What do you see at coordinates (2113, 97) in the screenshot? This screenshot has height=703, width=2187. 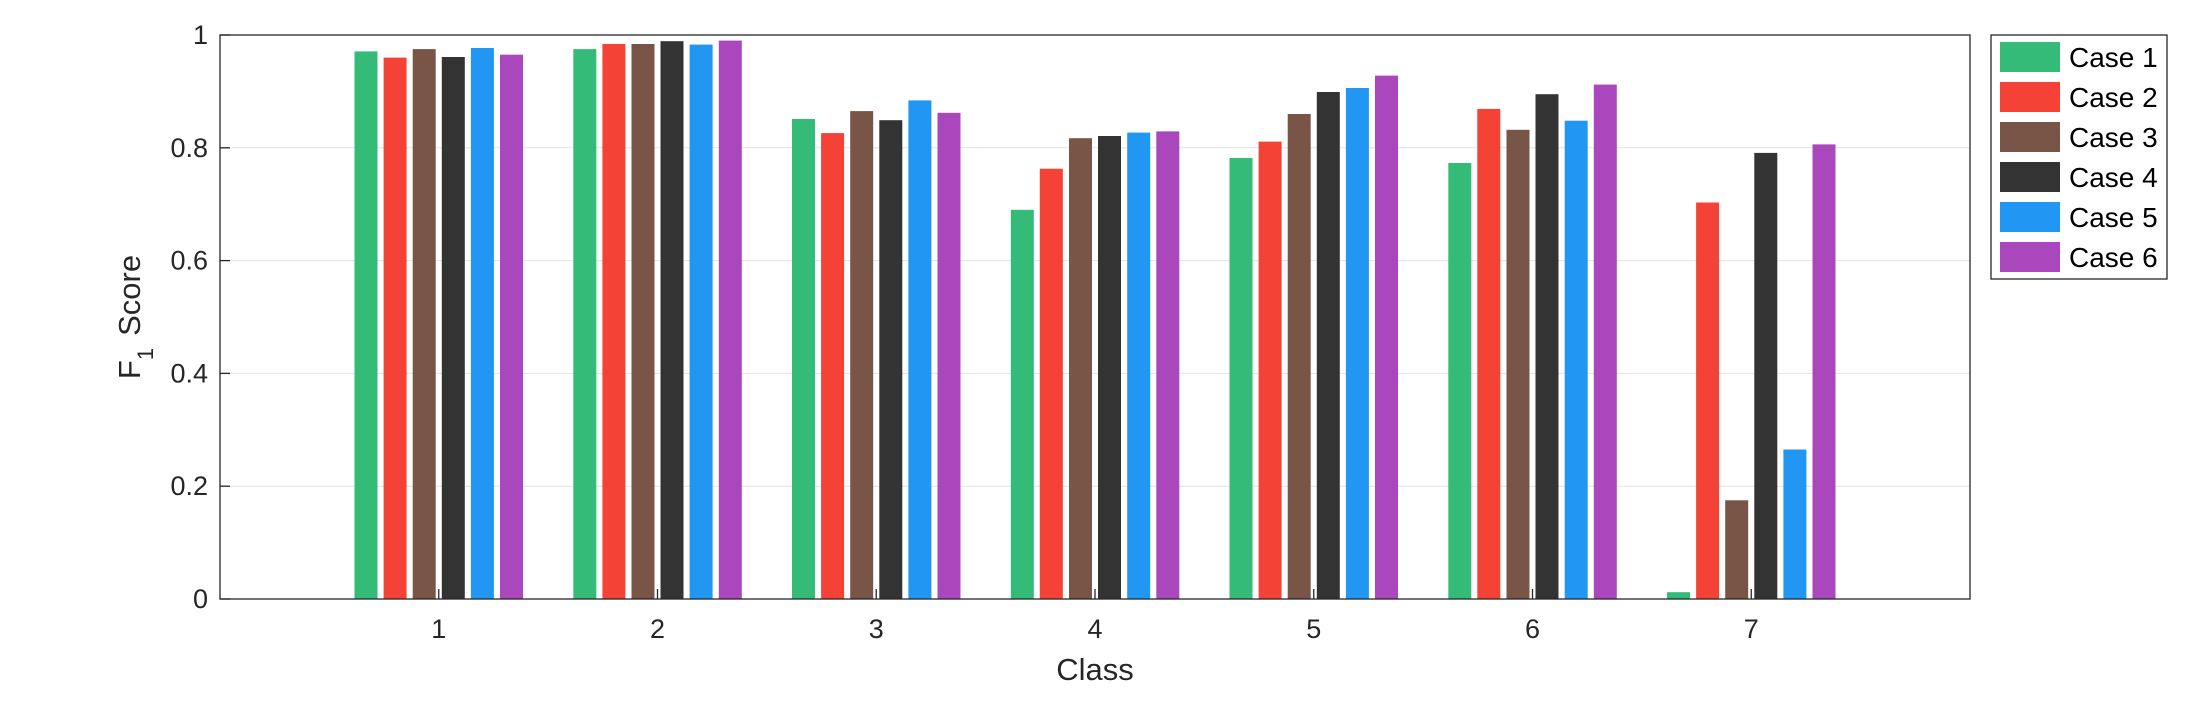 I see `legend-label: Case 2` at bounding box center [2113, 97].